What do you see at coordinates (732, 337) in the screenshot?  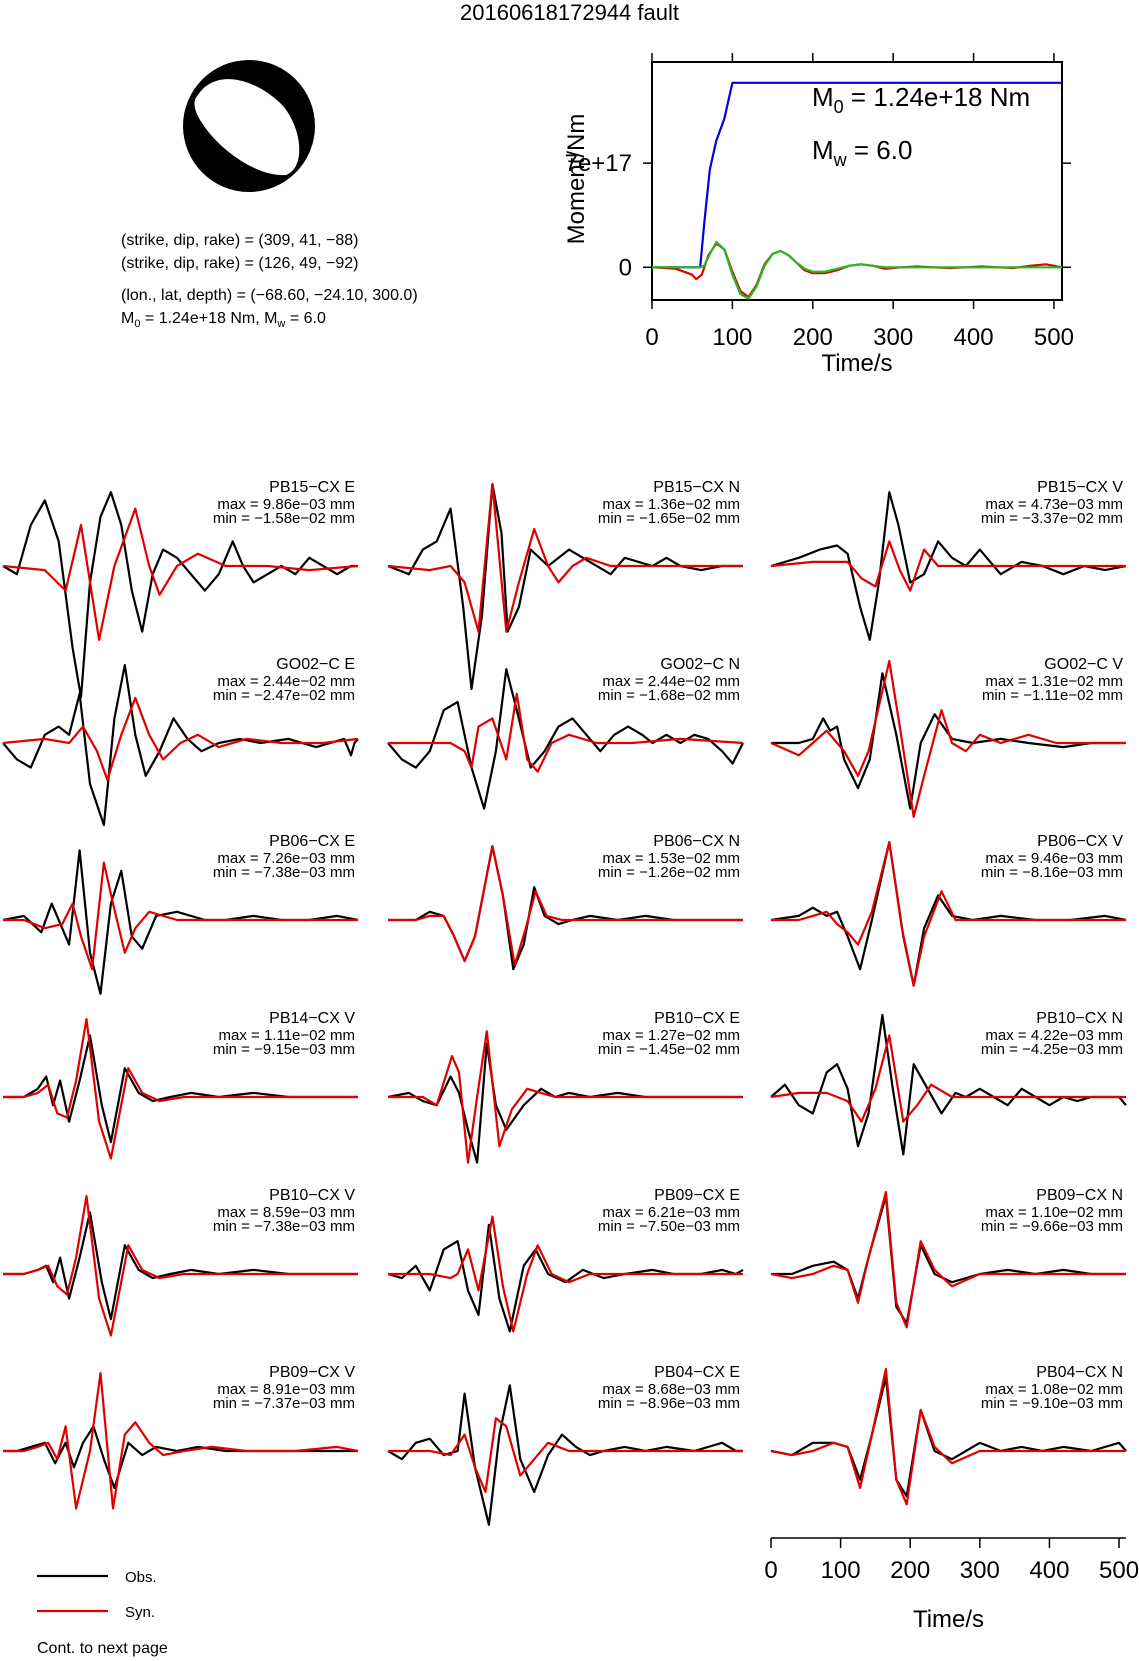 I see `x-tick-label: 100` at bounding box center [732, 337].